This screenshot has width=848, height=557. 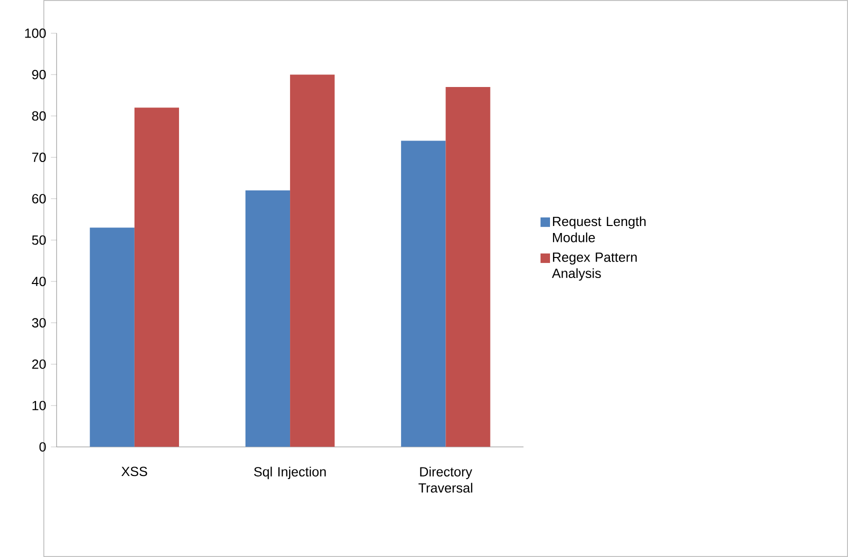 I want to click on y-tick-label: 80, so click(x=39, y=116).